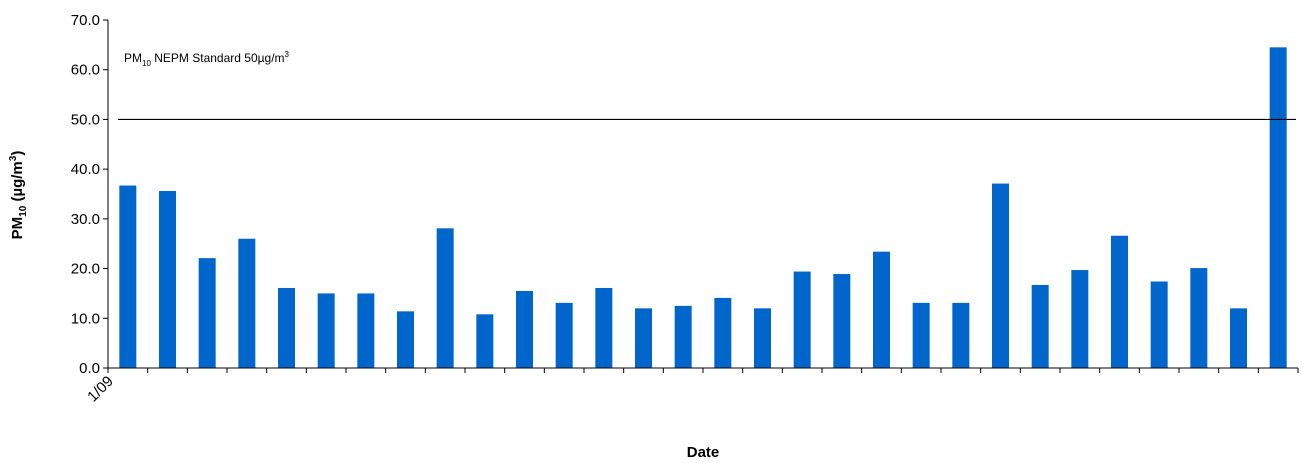  I want to click on y-tick-label: 40.0, so click(85, 169).